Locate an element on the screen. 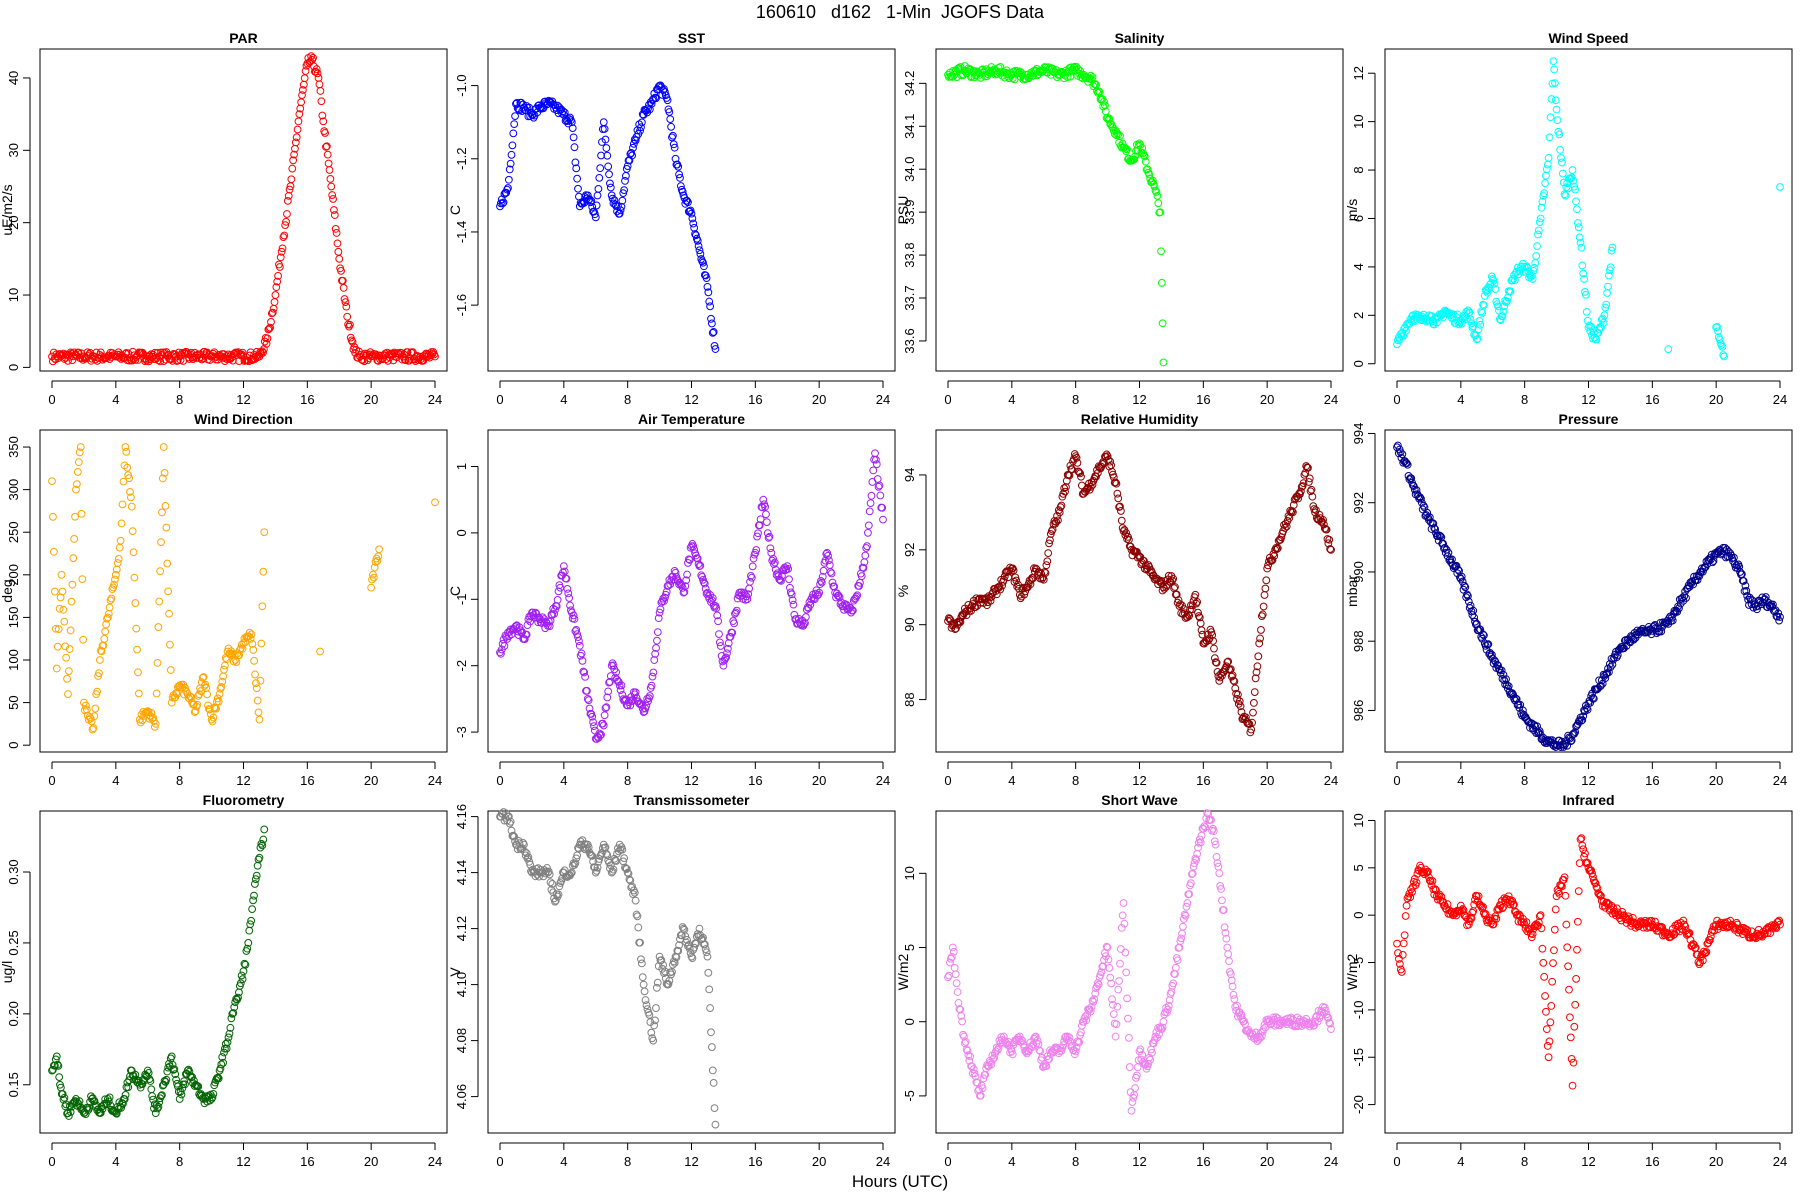  x-tick-label: 20 is located at coordinates (1716, 780).